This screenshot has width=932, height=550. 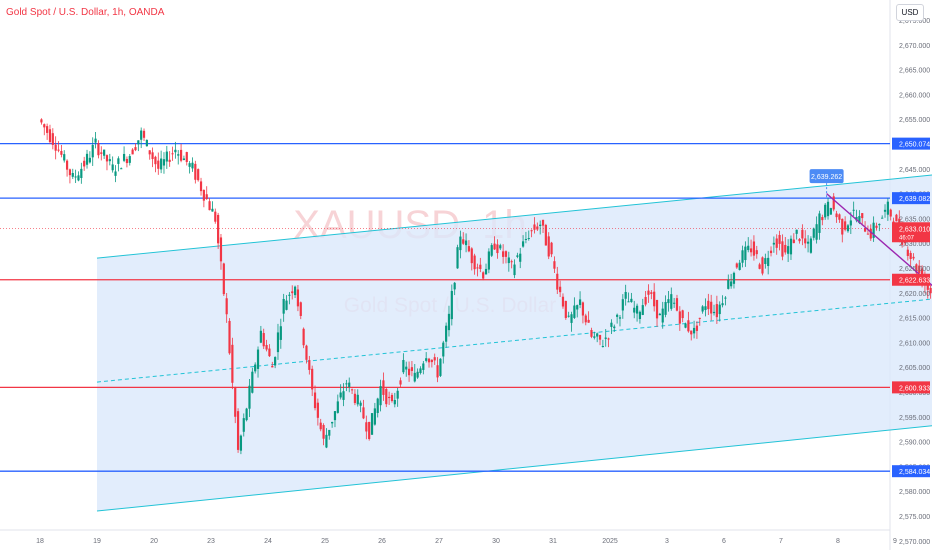 I want to click on x-tick-label: 27, so click(x=439, y=541).